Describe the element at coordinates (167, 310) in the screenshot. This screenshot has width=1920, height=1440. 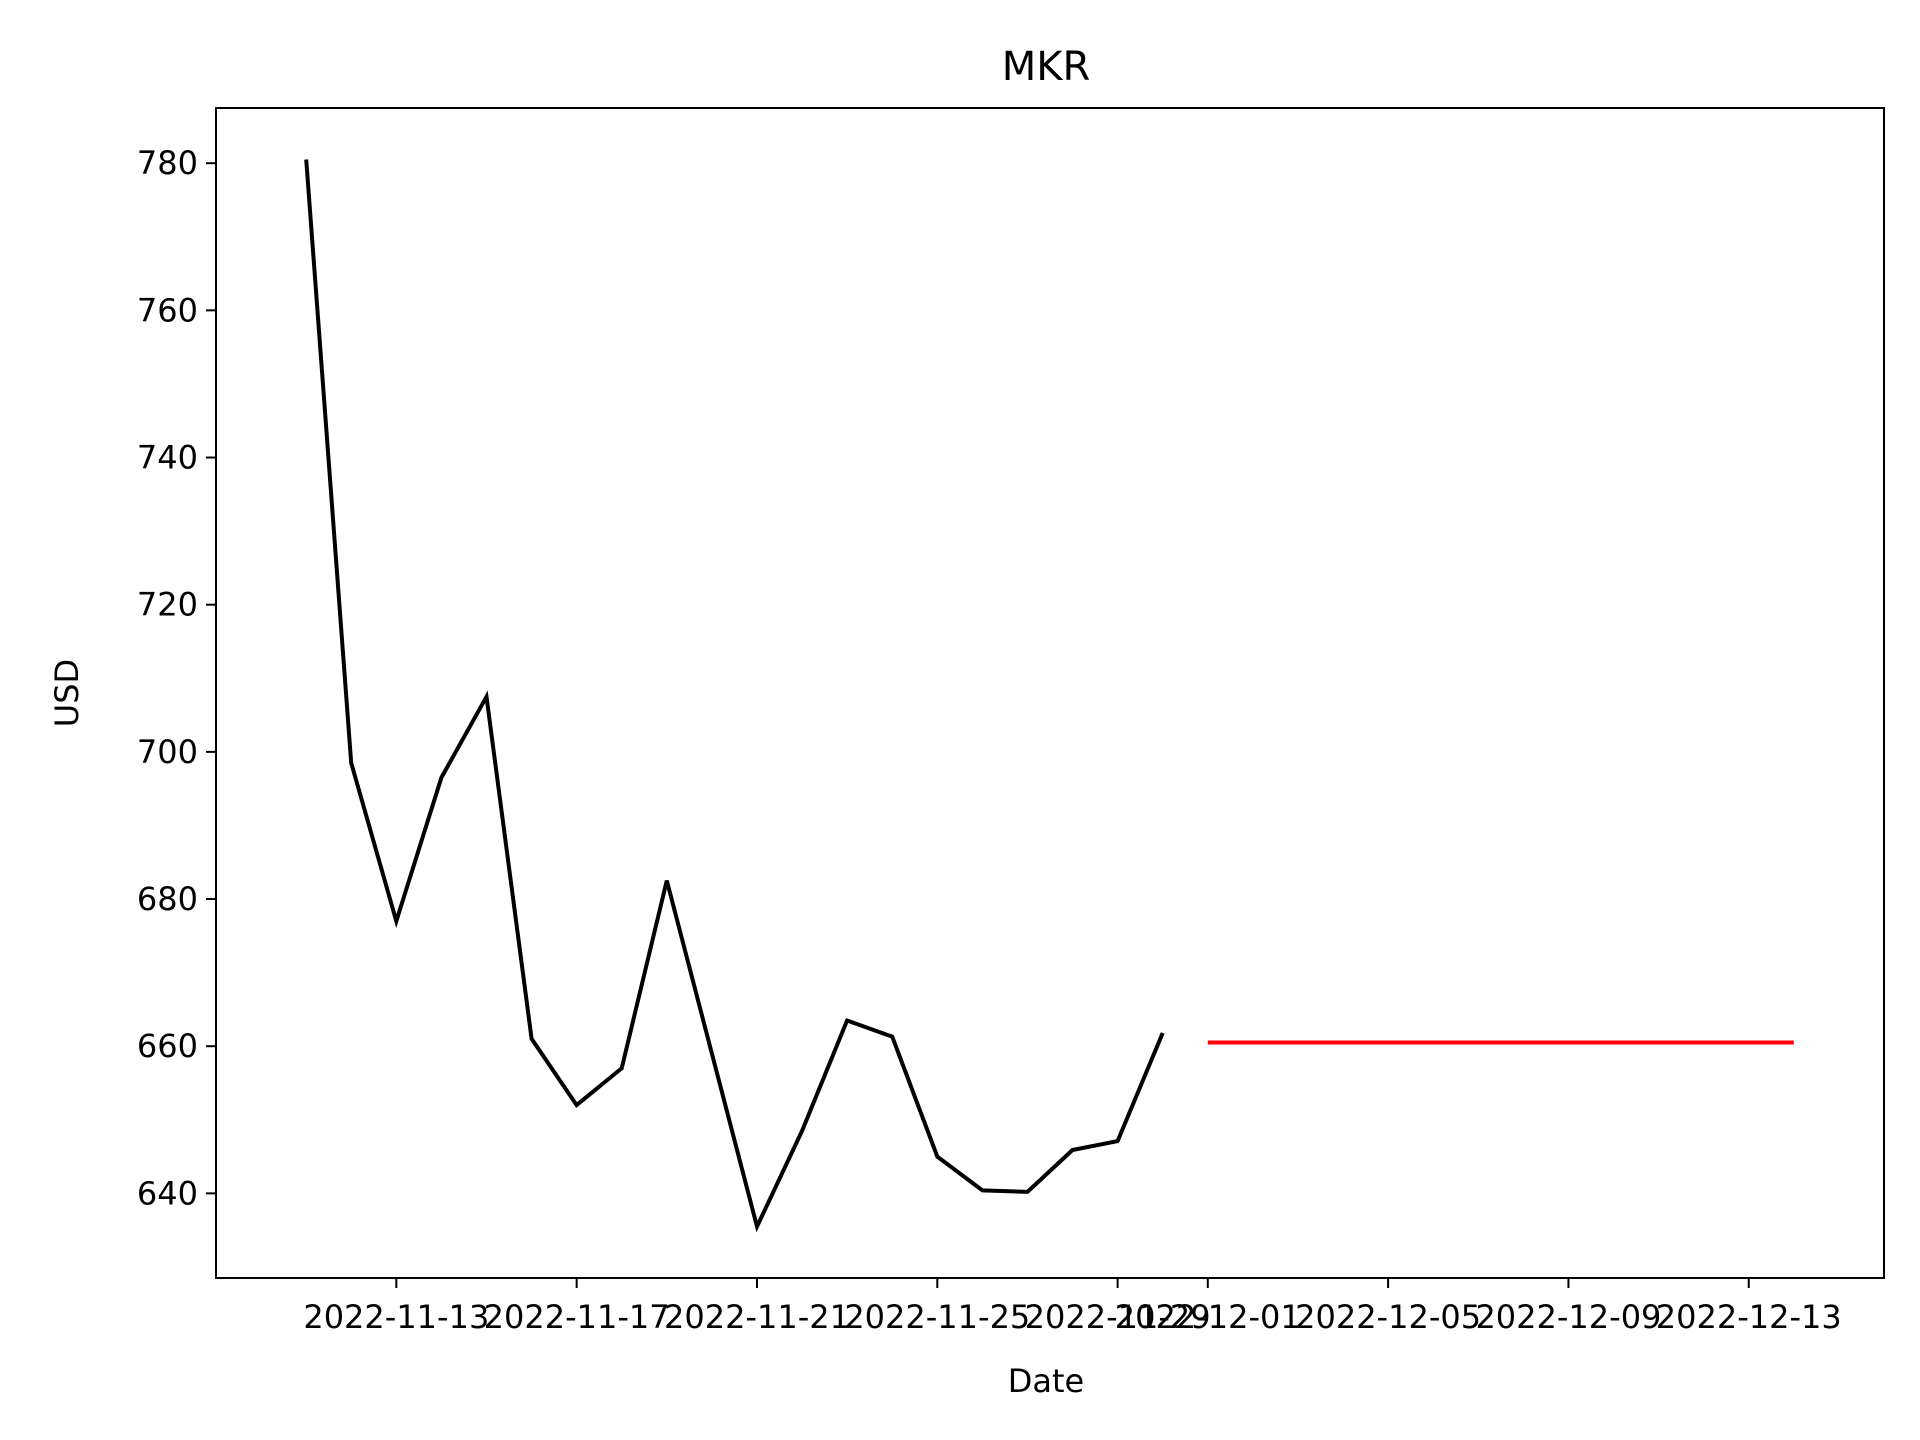
I see `y-tick-label: 760` at that location.